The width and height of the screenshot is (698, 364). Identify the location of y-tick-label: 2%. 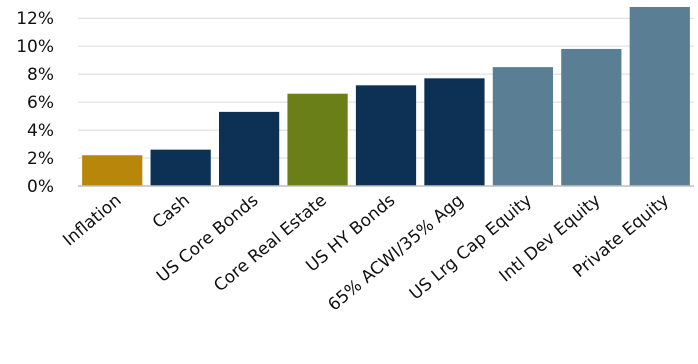
(40, 159).